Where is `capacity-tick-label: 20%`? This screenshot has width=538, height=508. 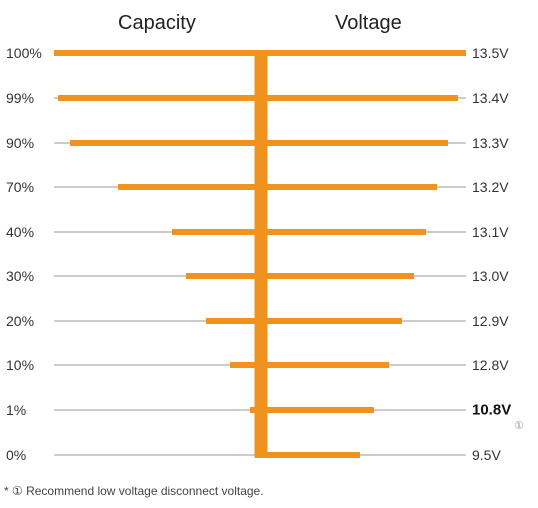
capacity-tick-label: 20% is located at coordinates (20, 321).